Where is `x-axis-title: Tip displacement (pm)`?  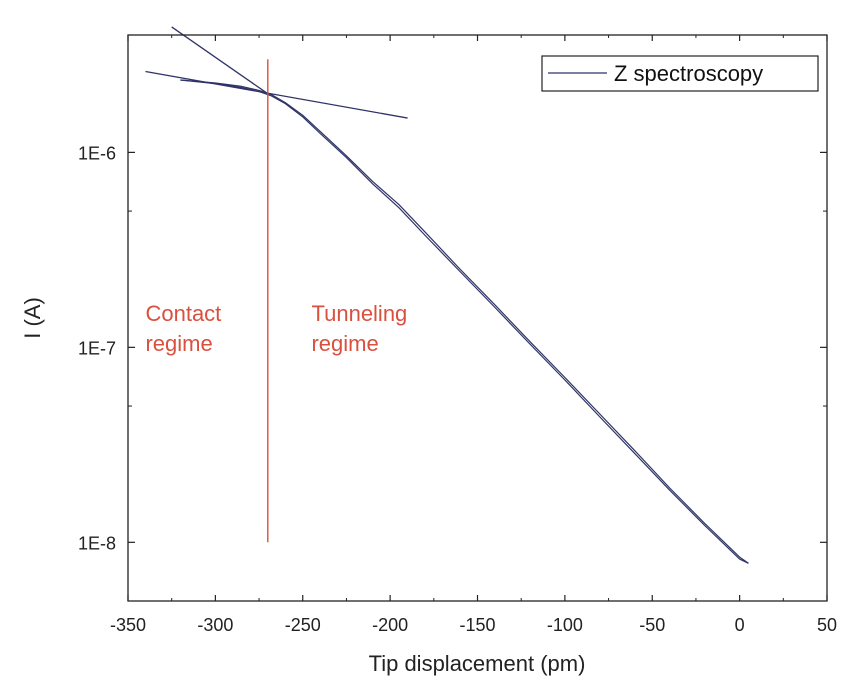
x-axis-title: Tip displacement (pm) is located at coordinates (477, 663).